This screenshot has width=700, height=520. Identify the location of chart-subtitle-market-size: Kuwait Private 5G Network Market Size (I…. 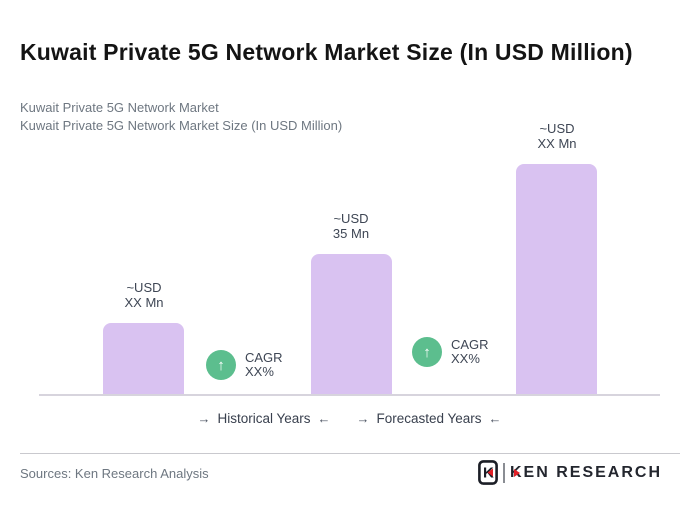
(181, 125).